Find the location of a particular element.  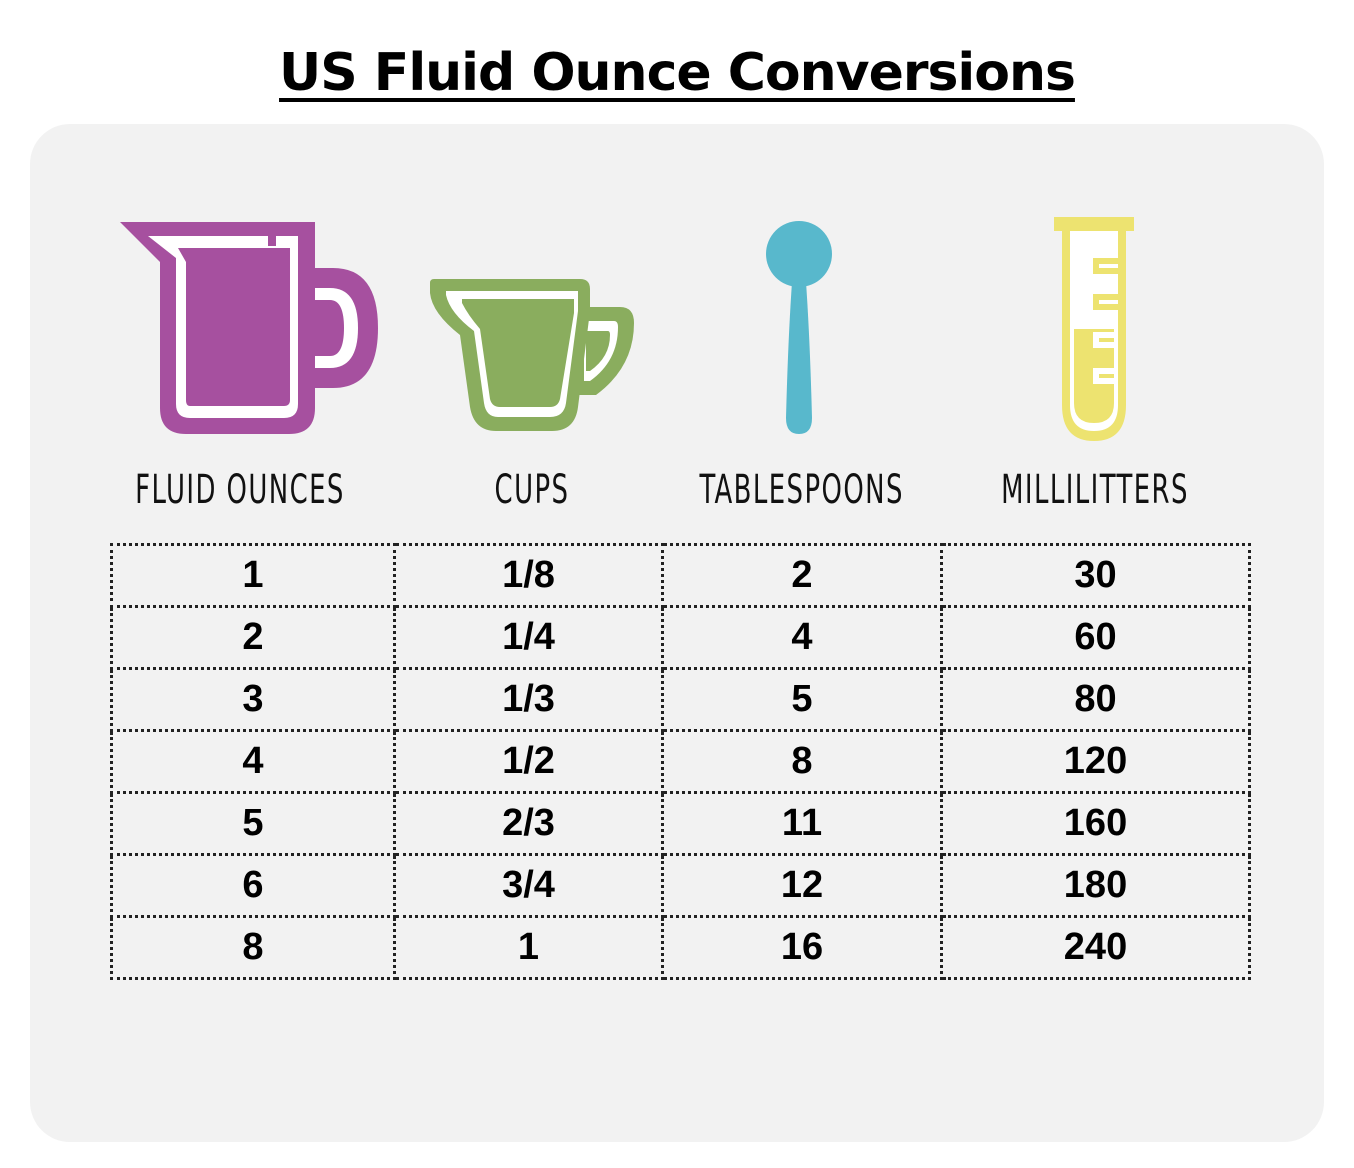

table-row: 8 1 16 240 is located at coordinates (680, 947).